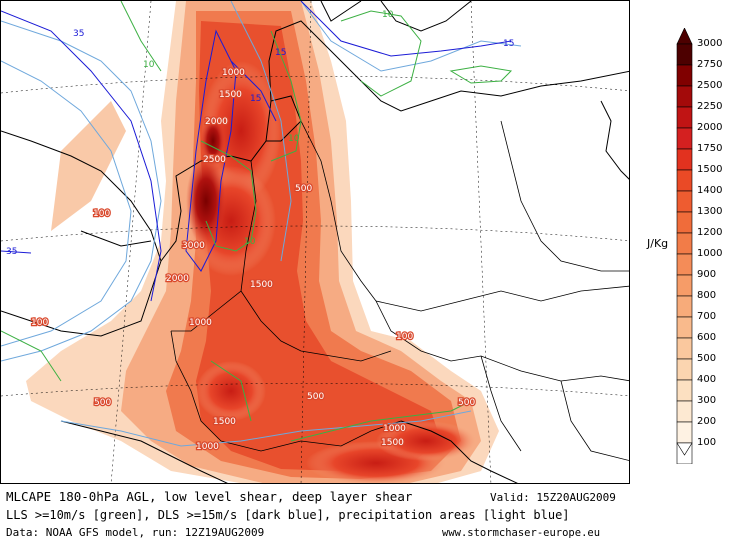 The image size is (732, 549). Describe the element at coordinates (707, 274) in the screenshot. I see `colorbar-tick-label: 900` at that location.